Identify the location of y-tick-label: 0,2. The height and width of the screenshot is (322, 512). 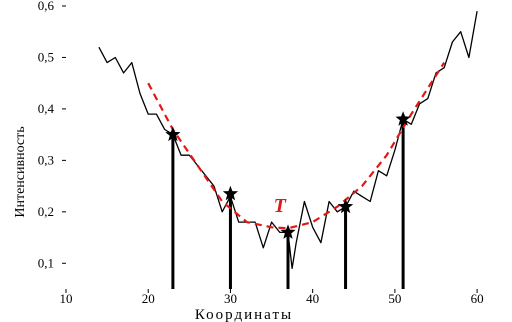
(46, 211).